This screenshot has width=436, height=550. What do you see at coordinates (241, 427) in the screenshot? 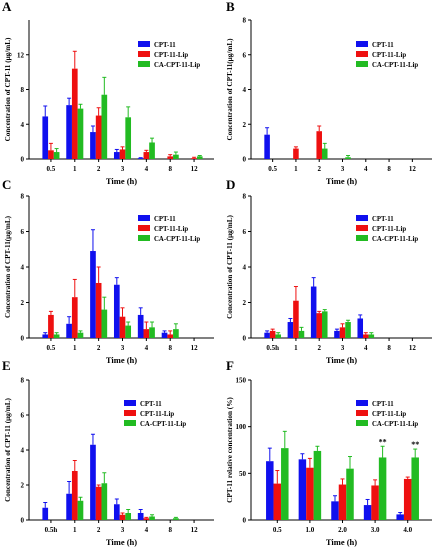
I see `y-tick-label: 100` at bounding box center [241, 427].